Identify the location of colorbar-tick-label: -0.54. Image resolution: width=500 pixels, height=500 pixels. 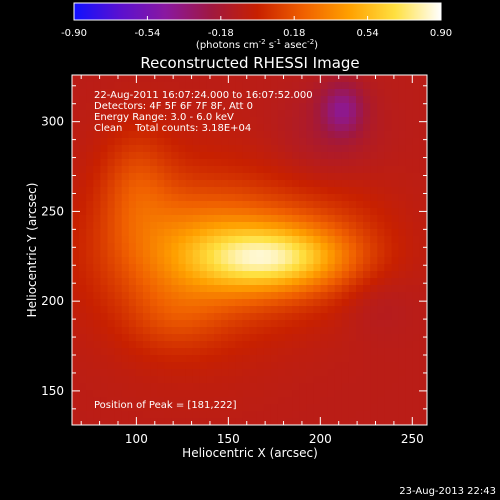
(147, 33).